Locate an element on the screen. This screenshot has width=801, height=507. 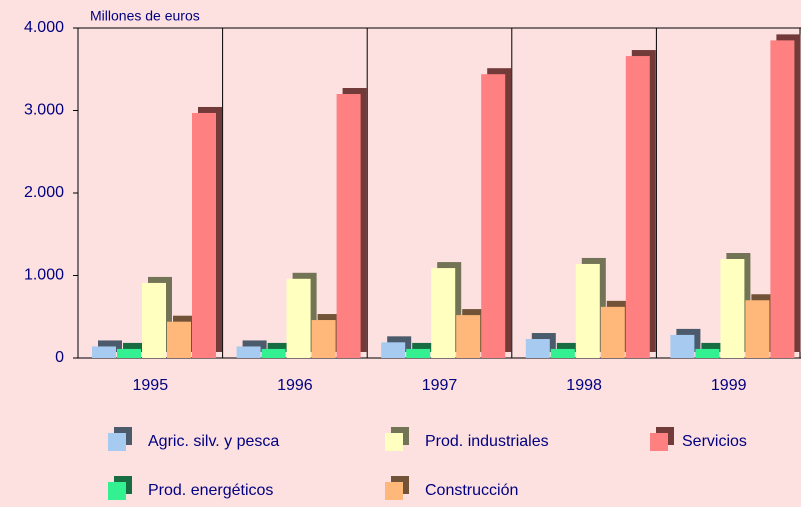
legend-label: Servicios is located at coordinates (714, 441).